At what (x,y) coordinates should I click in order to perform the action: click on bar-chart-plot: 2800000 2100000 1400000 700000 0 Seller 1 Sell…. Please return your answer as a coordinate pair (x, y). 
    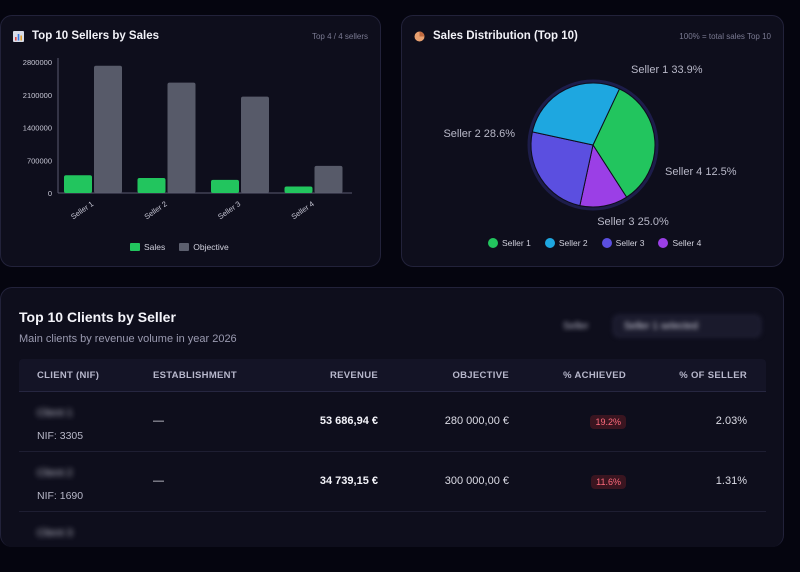
    Looking at the image, I should click on (187, 139).